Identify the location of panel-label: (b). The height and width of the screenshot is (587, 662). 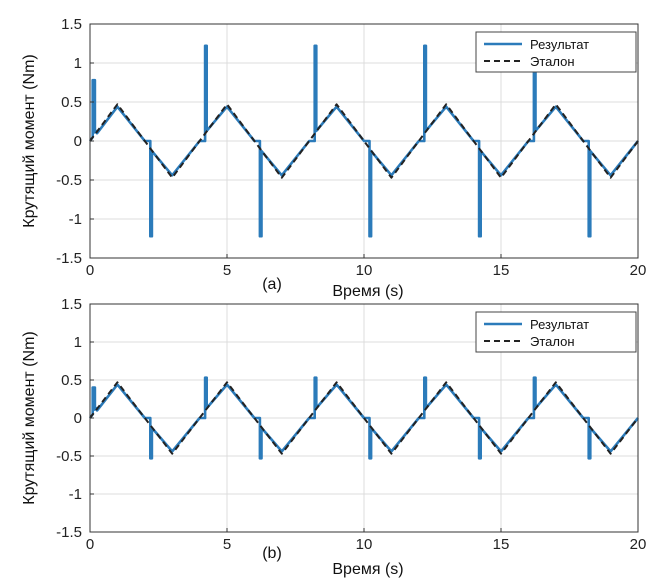
(272, 553).